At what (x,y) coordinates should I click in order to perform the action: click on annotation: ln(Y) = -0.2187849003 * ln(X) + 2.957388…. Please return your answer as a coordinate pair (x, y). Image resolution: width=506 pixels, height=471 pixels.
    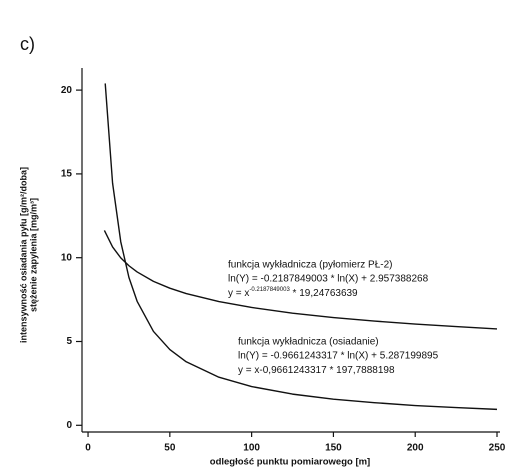
    Looking at the image, I should click on (328, 279).